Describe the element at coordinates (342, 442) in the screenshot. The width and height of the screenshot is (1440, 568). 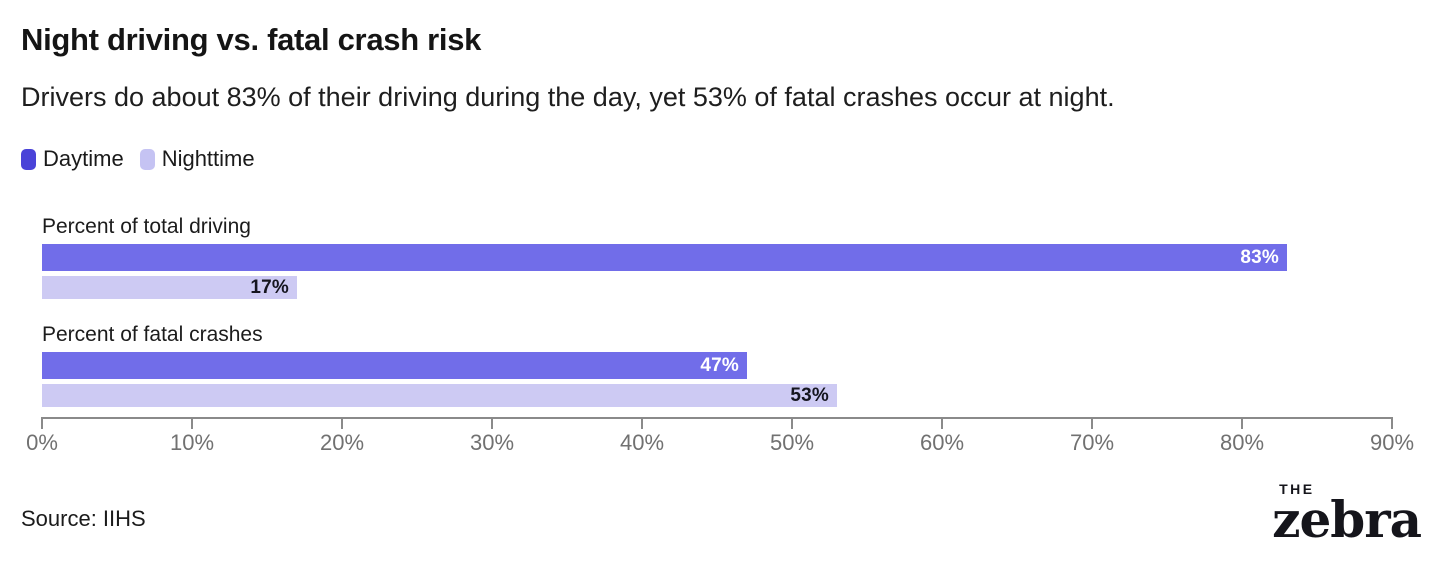
I see `x-axis-tick-label: 20%` at that location.